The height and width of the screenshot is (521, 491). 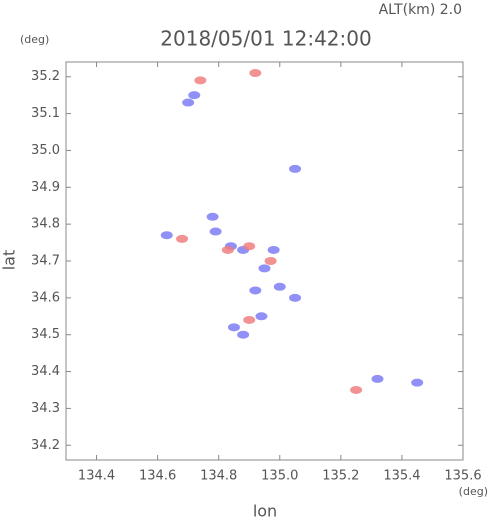 What do you see at coordinates (45, 187) in the screenshot?
I see `y-tick-label: 34.9` at bounding box center [45, 187].